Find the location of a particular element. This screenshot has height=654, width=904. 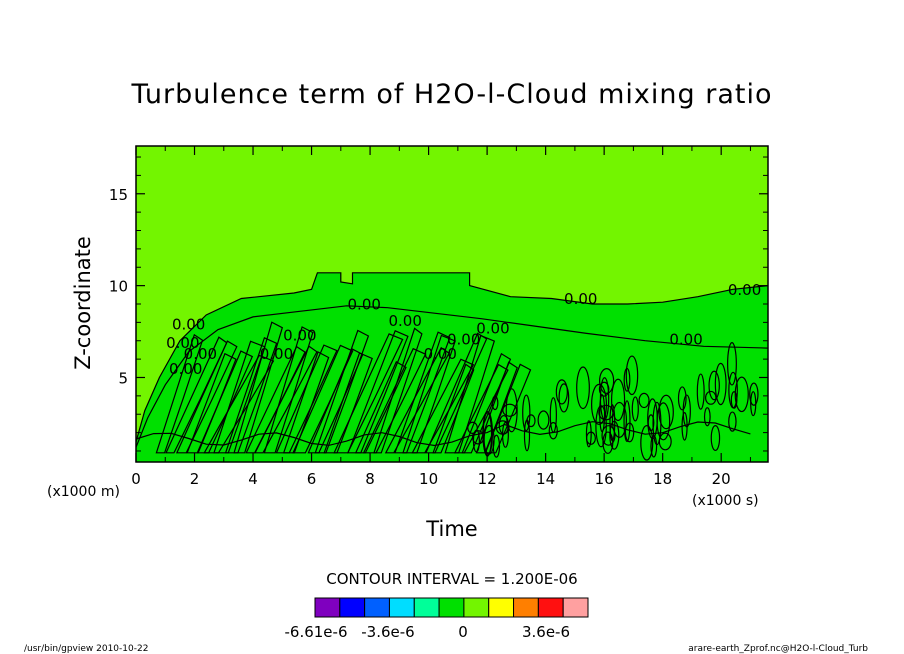

x-tick-label: 18 is located at coordinates (662, 479).